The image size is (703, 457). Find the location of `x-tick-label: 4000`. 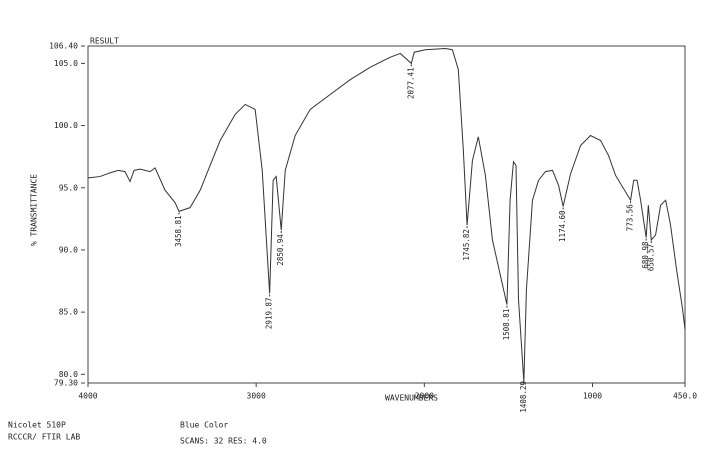

x-tick-label: 4000 is located at coordinates (87, 396).